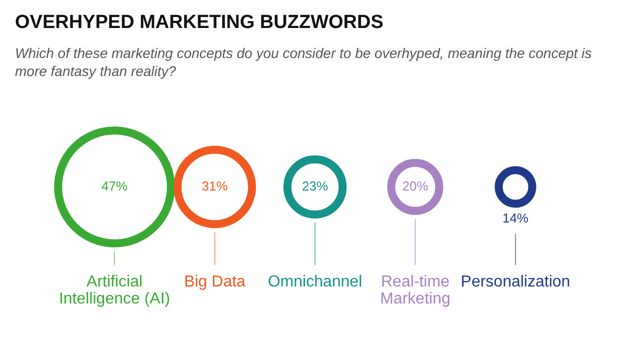 The width and height of the screenshot is (630, 346). I want to click on data-label: 20%, so click(415, 186).